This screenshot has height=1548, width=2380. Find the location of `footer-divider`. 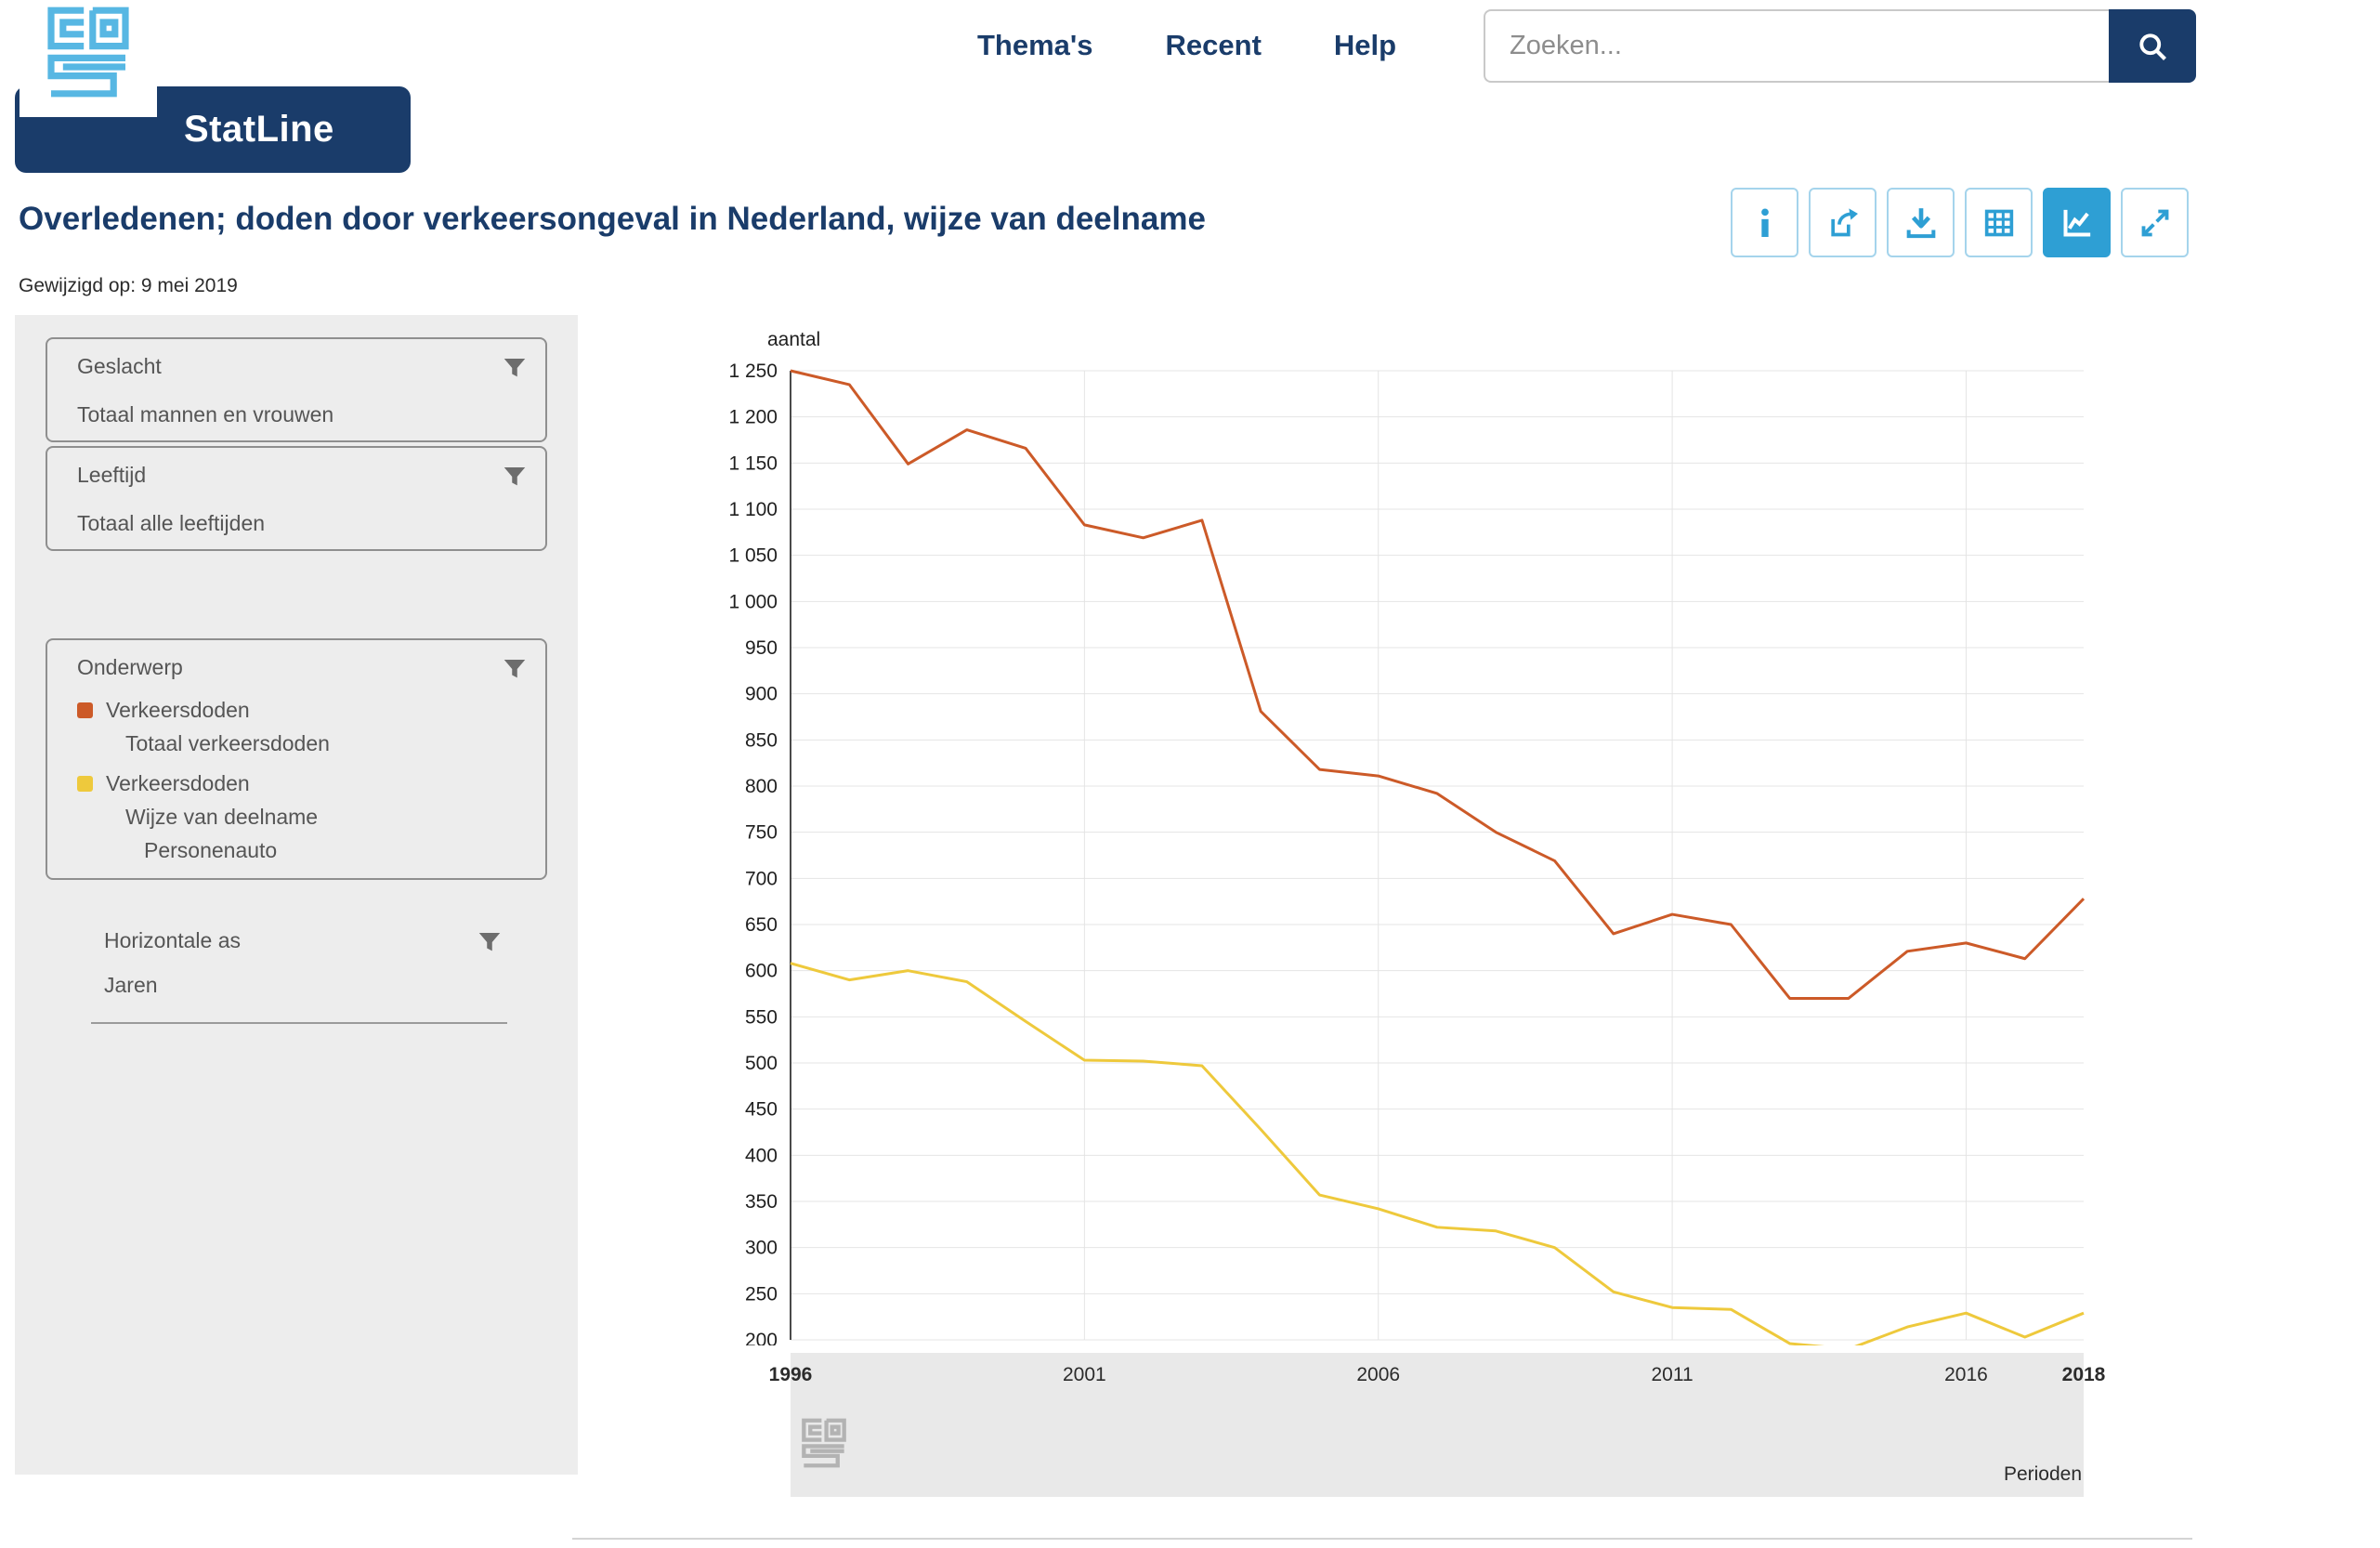

footer-divider is located at coordinates (1382, 1539).